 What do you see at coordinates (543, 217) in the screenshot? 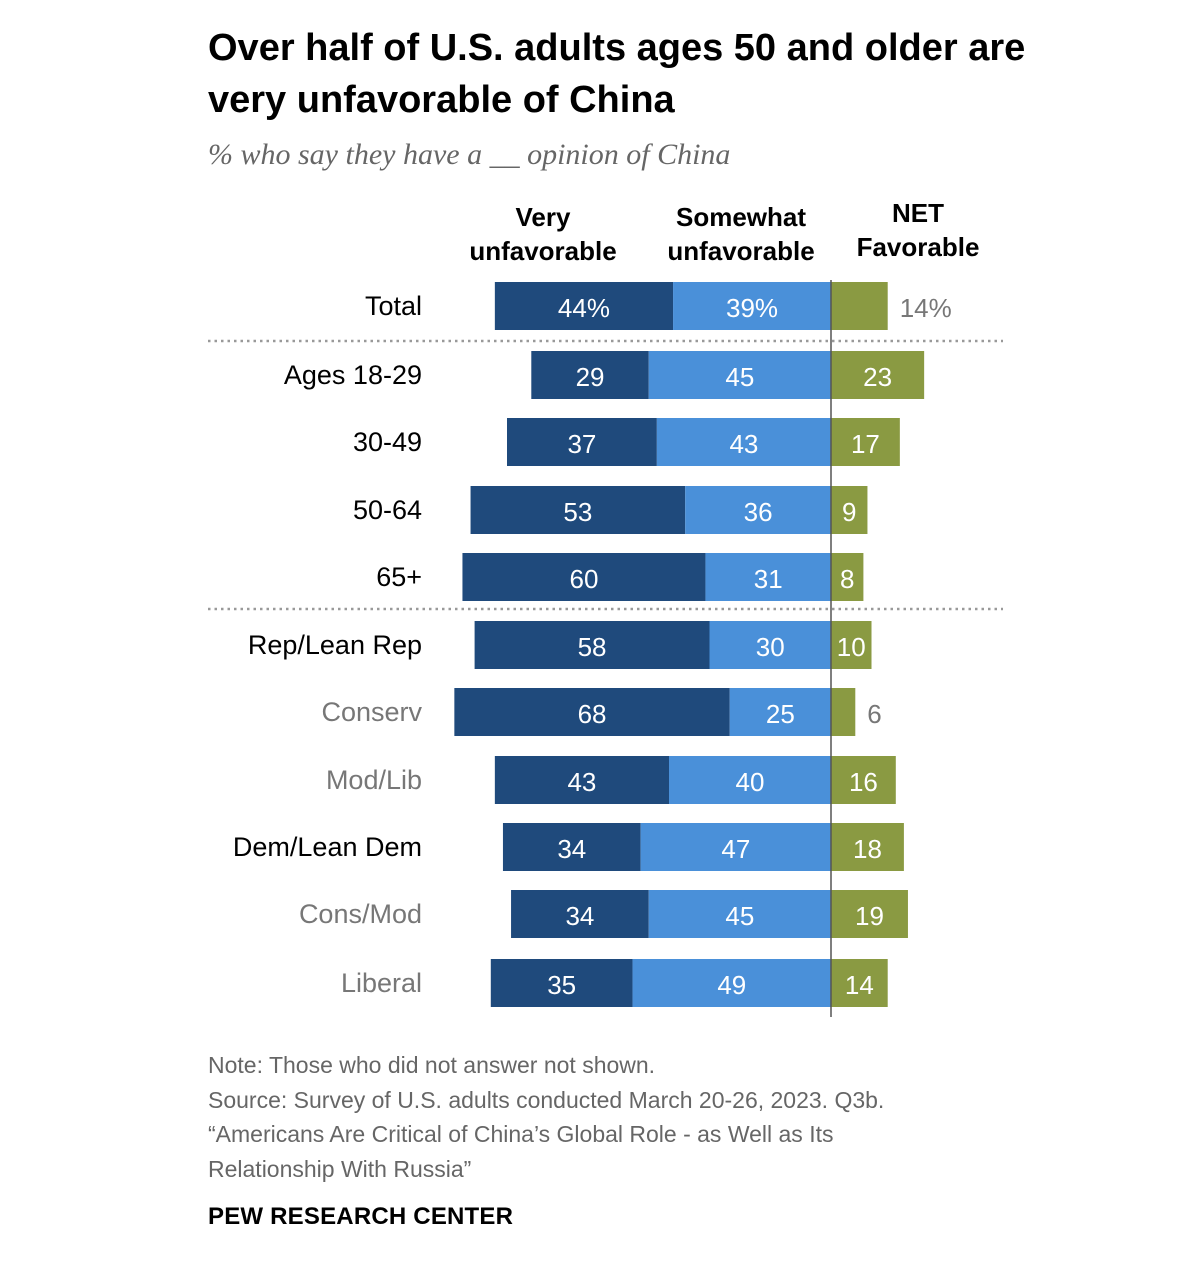
I see `column-header-very-line1: Very` at bounding box center [543, 217].